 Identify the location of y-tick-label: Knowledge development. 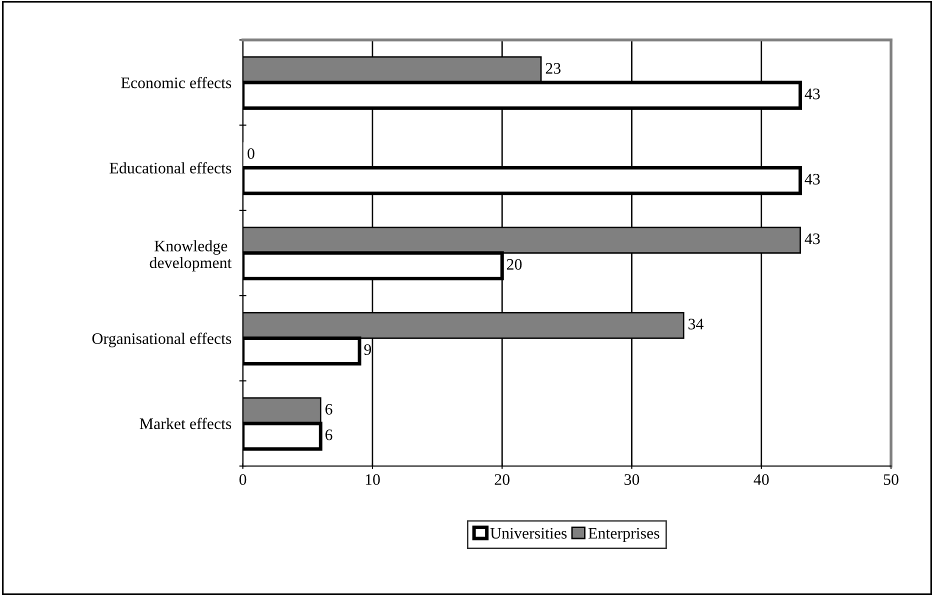
(191, 256).